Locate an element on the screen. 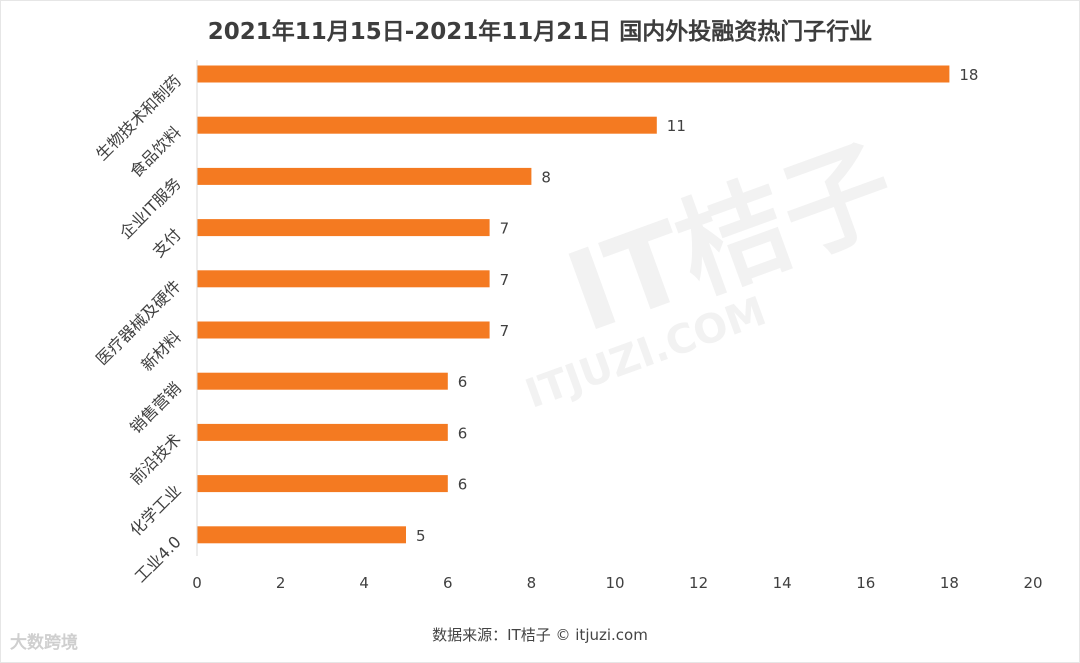  value-label-3: 7 is located at coordinates (505, 229).